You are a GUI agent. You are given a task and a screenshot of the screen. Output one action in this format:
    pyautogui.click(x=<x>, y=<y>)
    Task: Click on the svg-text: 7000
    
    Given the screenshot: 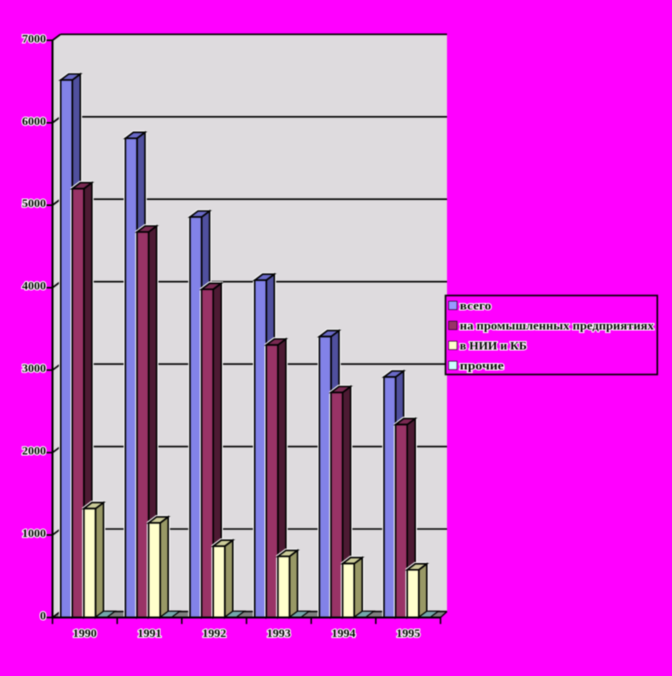 What is the action you would take?
    pyautogui.click(x=34, y=38)
    